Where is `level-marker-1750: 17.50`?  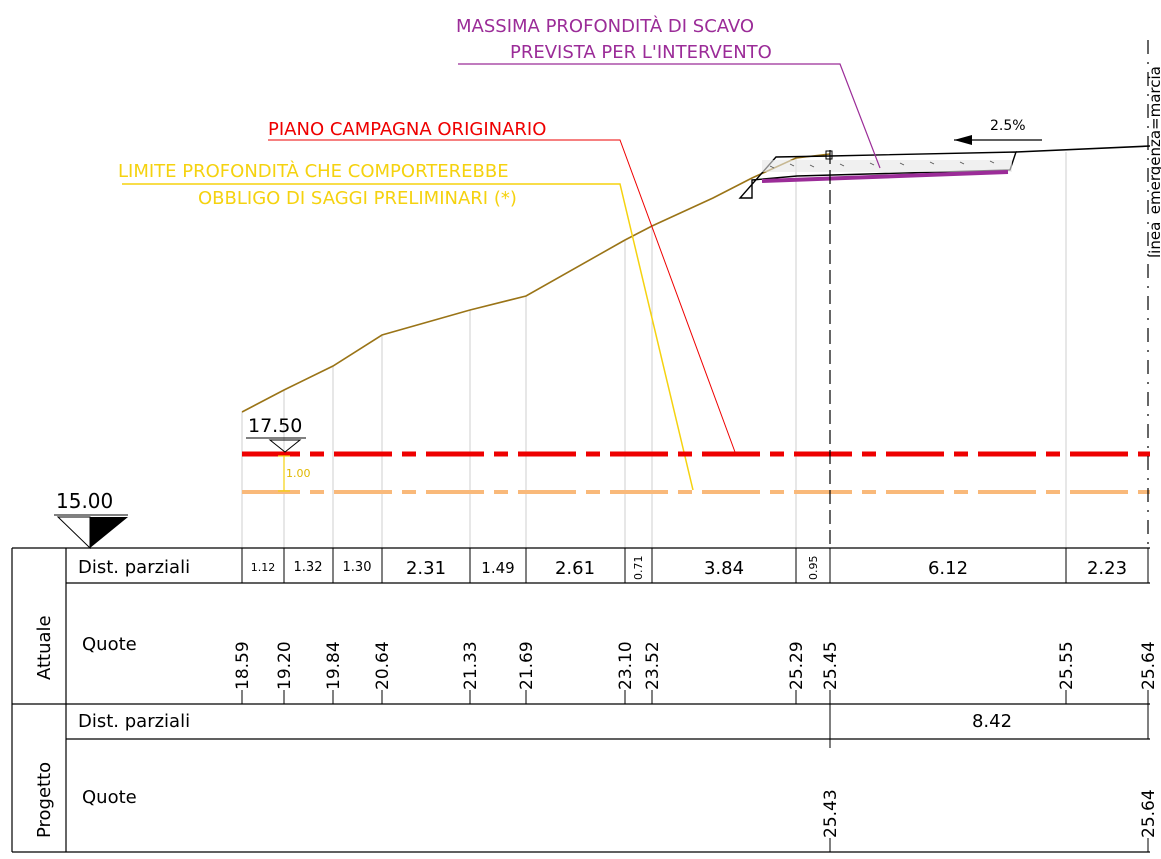
level-marker-1750: 17.50 is located at coordinates (276, 434).